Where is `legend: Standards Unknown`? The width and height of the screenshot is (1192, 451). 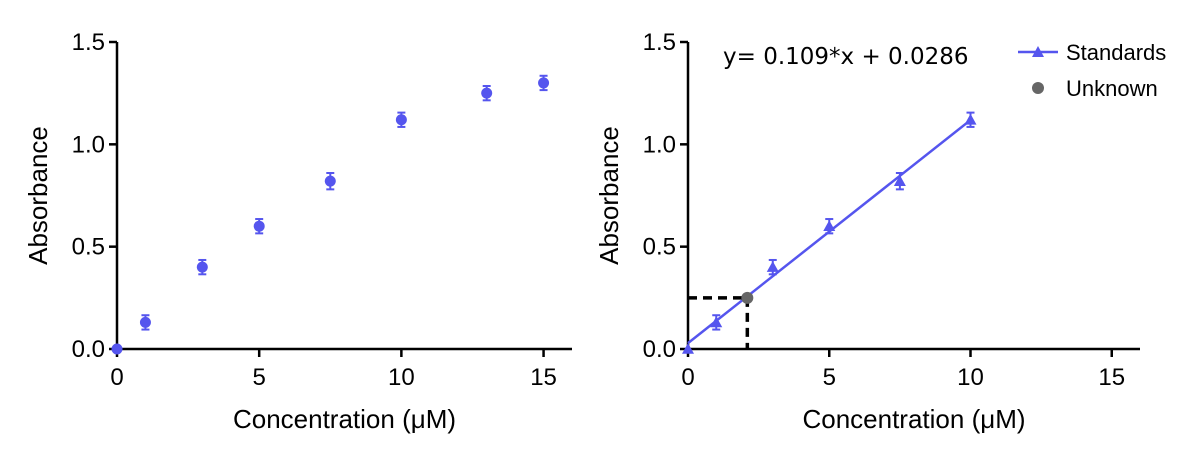 legend: Standards Unknown is located at coordinates (1092, 70).